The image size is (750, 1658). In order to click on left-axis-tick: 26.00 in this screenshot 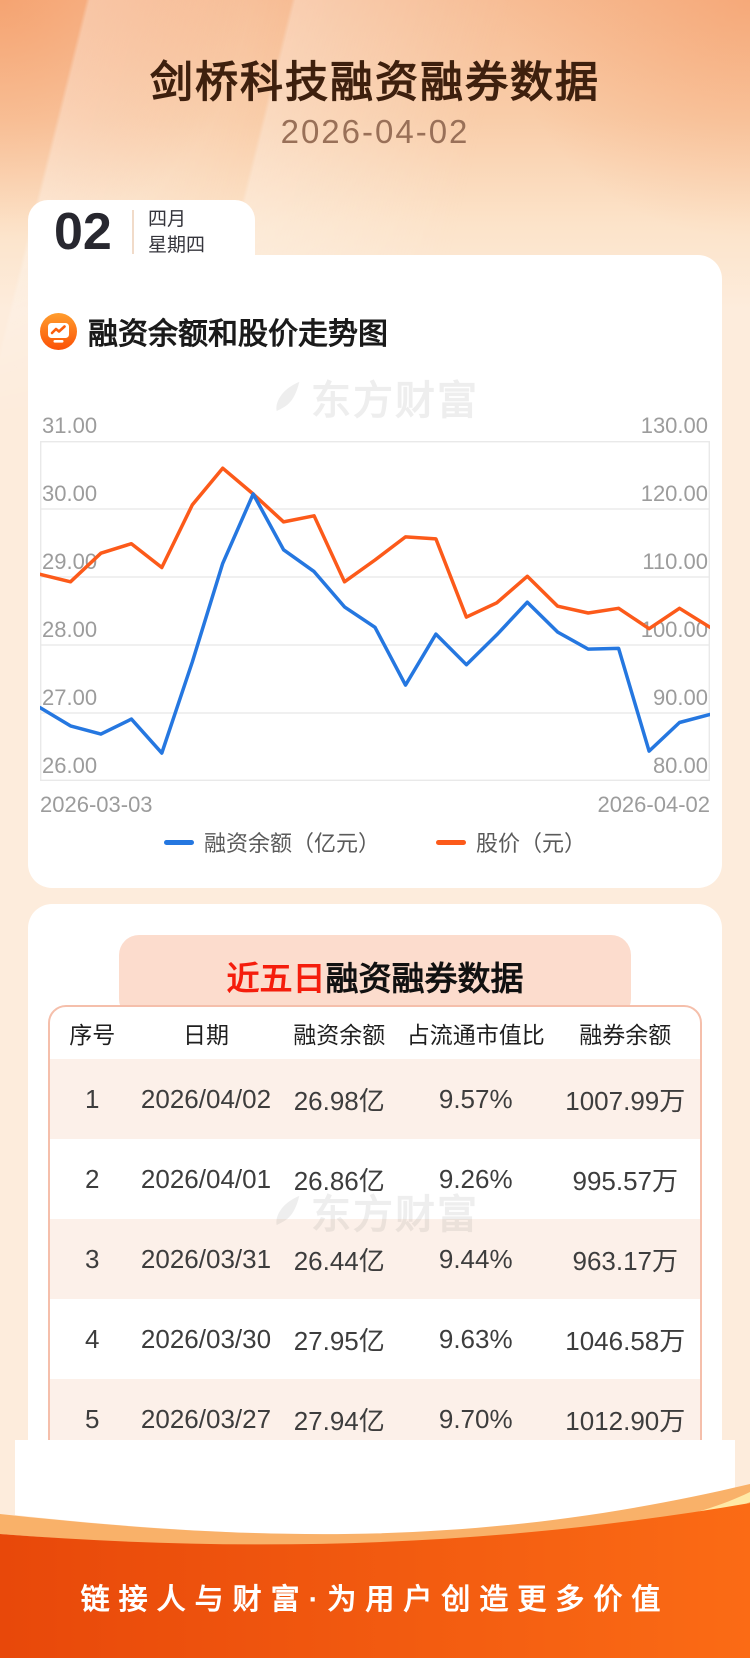, I will do `click(70, 765)`.